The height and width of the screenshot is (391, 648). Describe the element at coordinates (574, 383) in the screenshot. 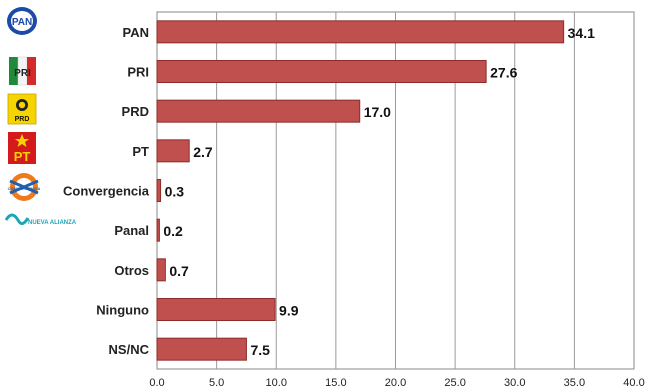

I see `x-tick-label: 35.0` at that location.